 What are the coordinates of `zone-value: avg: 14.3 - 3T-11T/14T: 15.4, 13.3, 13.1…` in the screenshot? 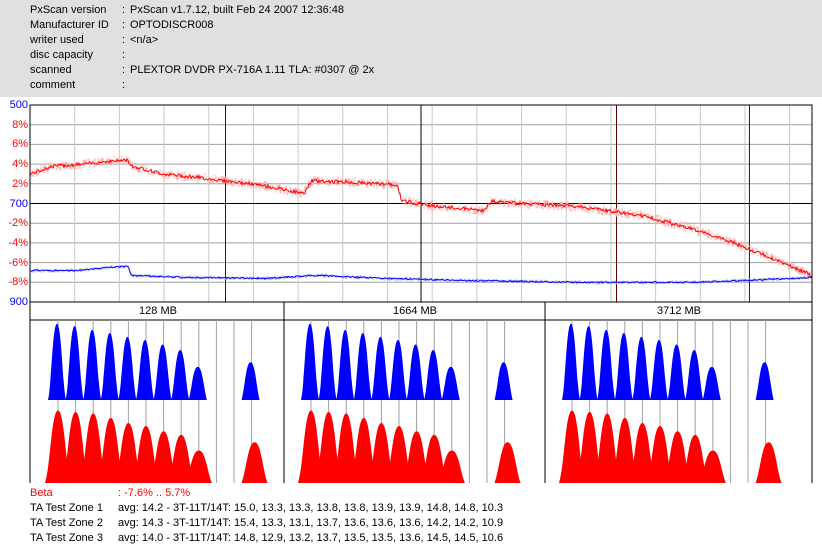 It's located at (311, 523).